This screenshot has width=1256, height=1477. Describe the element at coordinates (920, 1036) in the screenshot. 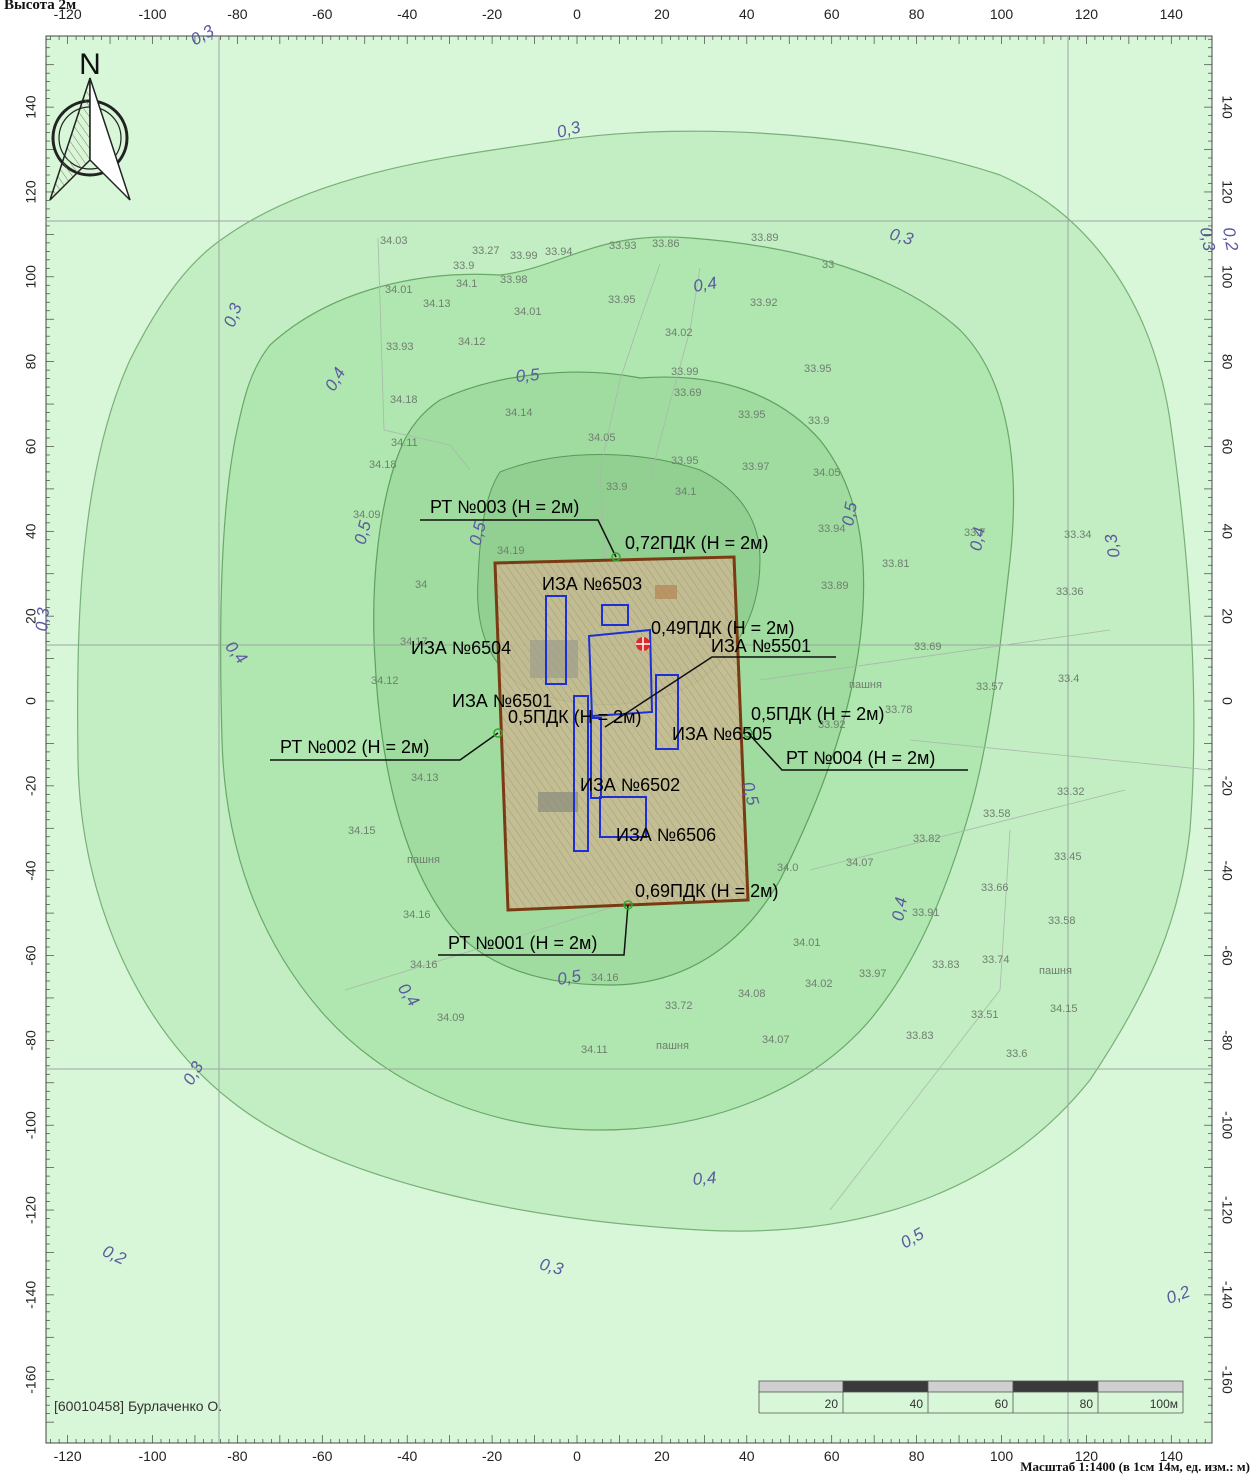

I see `terrain-label: 33.83` at that location.